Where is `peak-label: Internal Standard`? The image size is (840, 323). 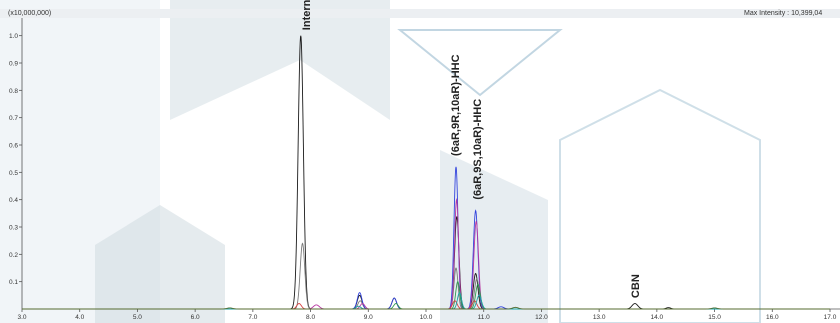 peak-label: Internal Standard is located at coordinates (307, 15).